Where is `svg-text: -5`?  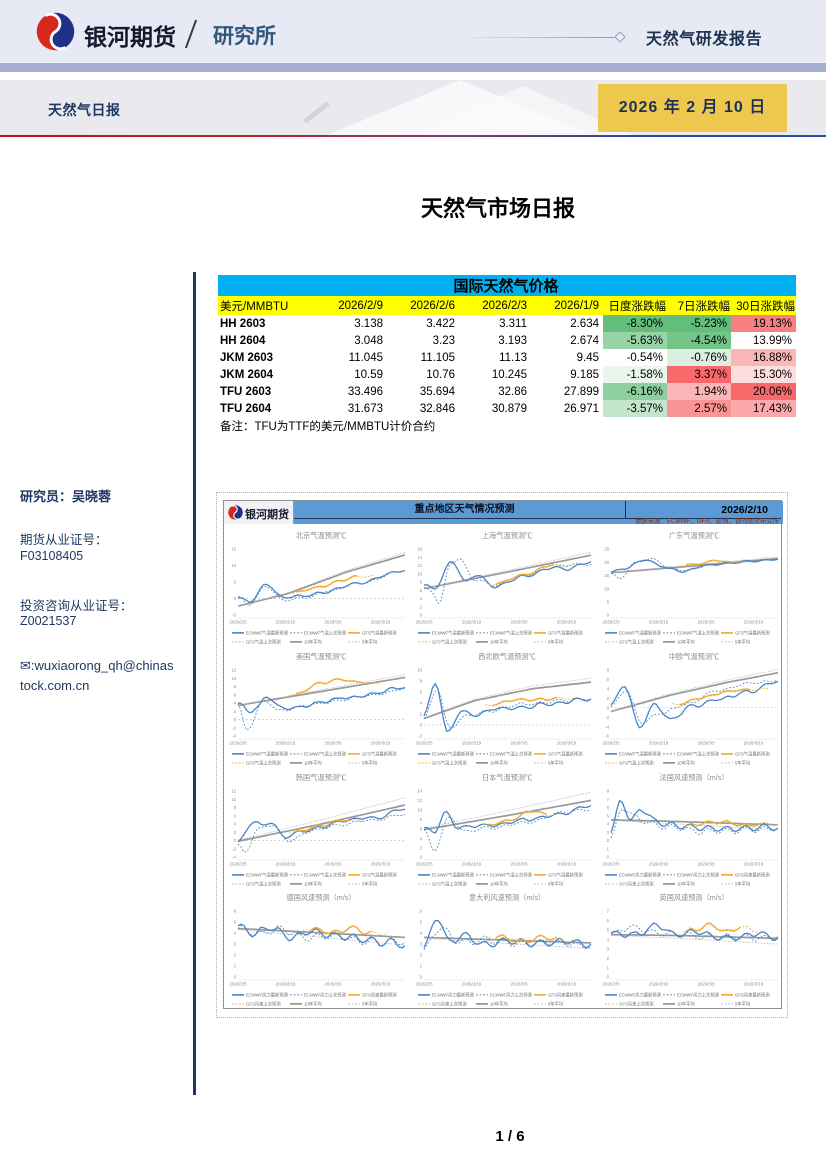 svg-text: -5 is located at coordinates (234, 615).